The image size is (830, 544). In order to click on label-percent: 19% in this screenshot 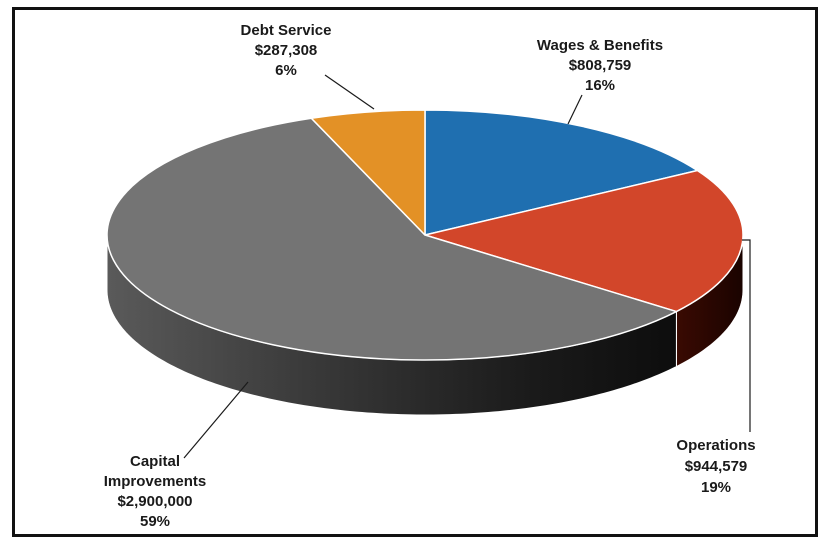, I will do `click(716, 487)`.